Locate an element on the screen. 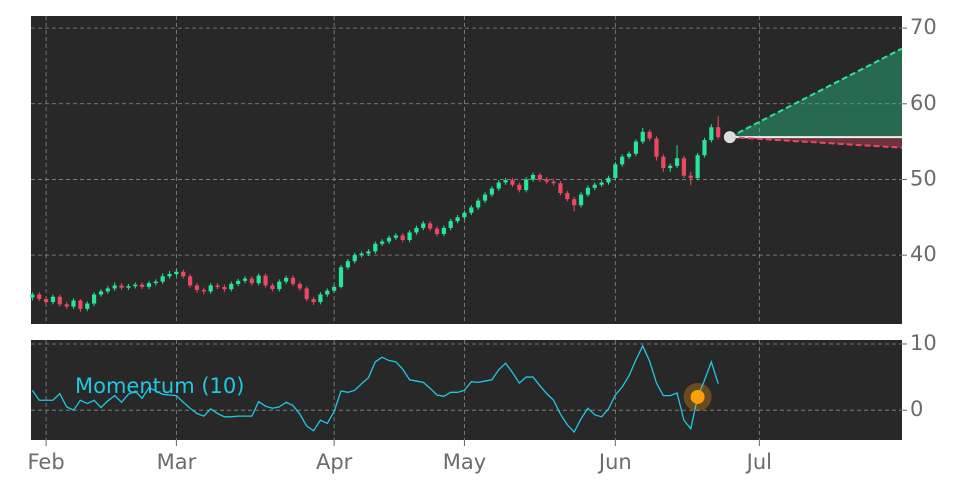  y-tick-label: 60 is located at coordinates (923, 103).